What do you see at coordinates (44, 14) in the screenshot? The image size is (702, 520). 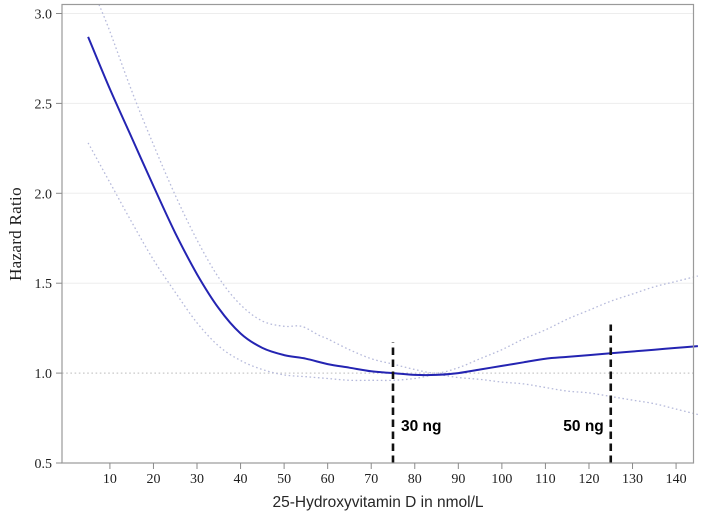 I see `y-tick-label: 3.0` at bounding box center [44, 14].